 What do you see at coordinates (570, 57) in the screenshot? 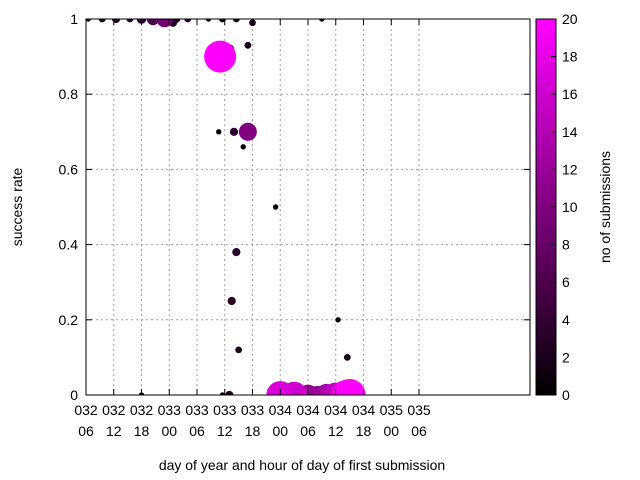
I see `colorbar-tick-label: 18` at bounding box center [570, 57].